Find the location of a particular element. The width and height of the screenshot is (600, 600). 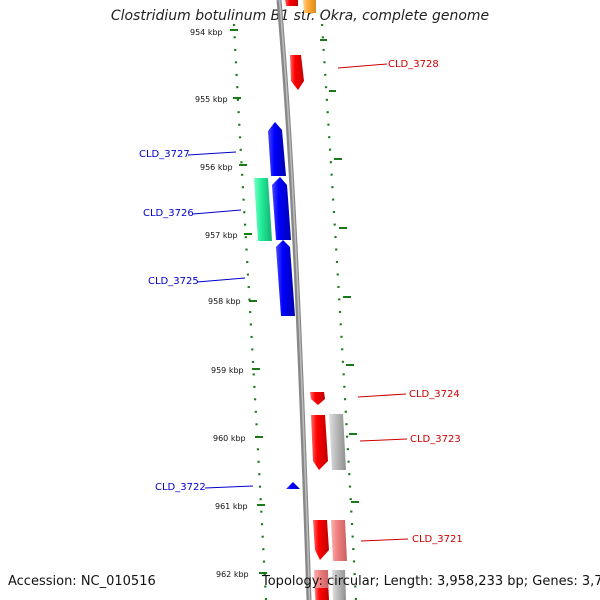

kbp-label: 956 kbp is located at coordinates (216, 167).